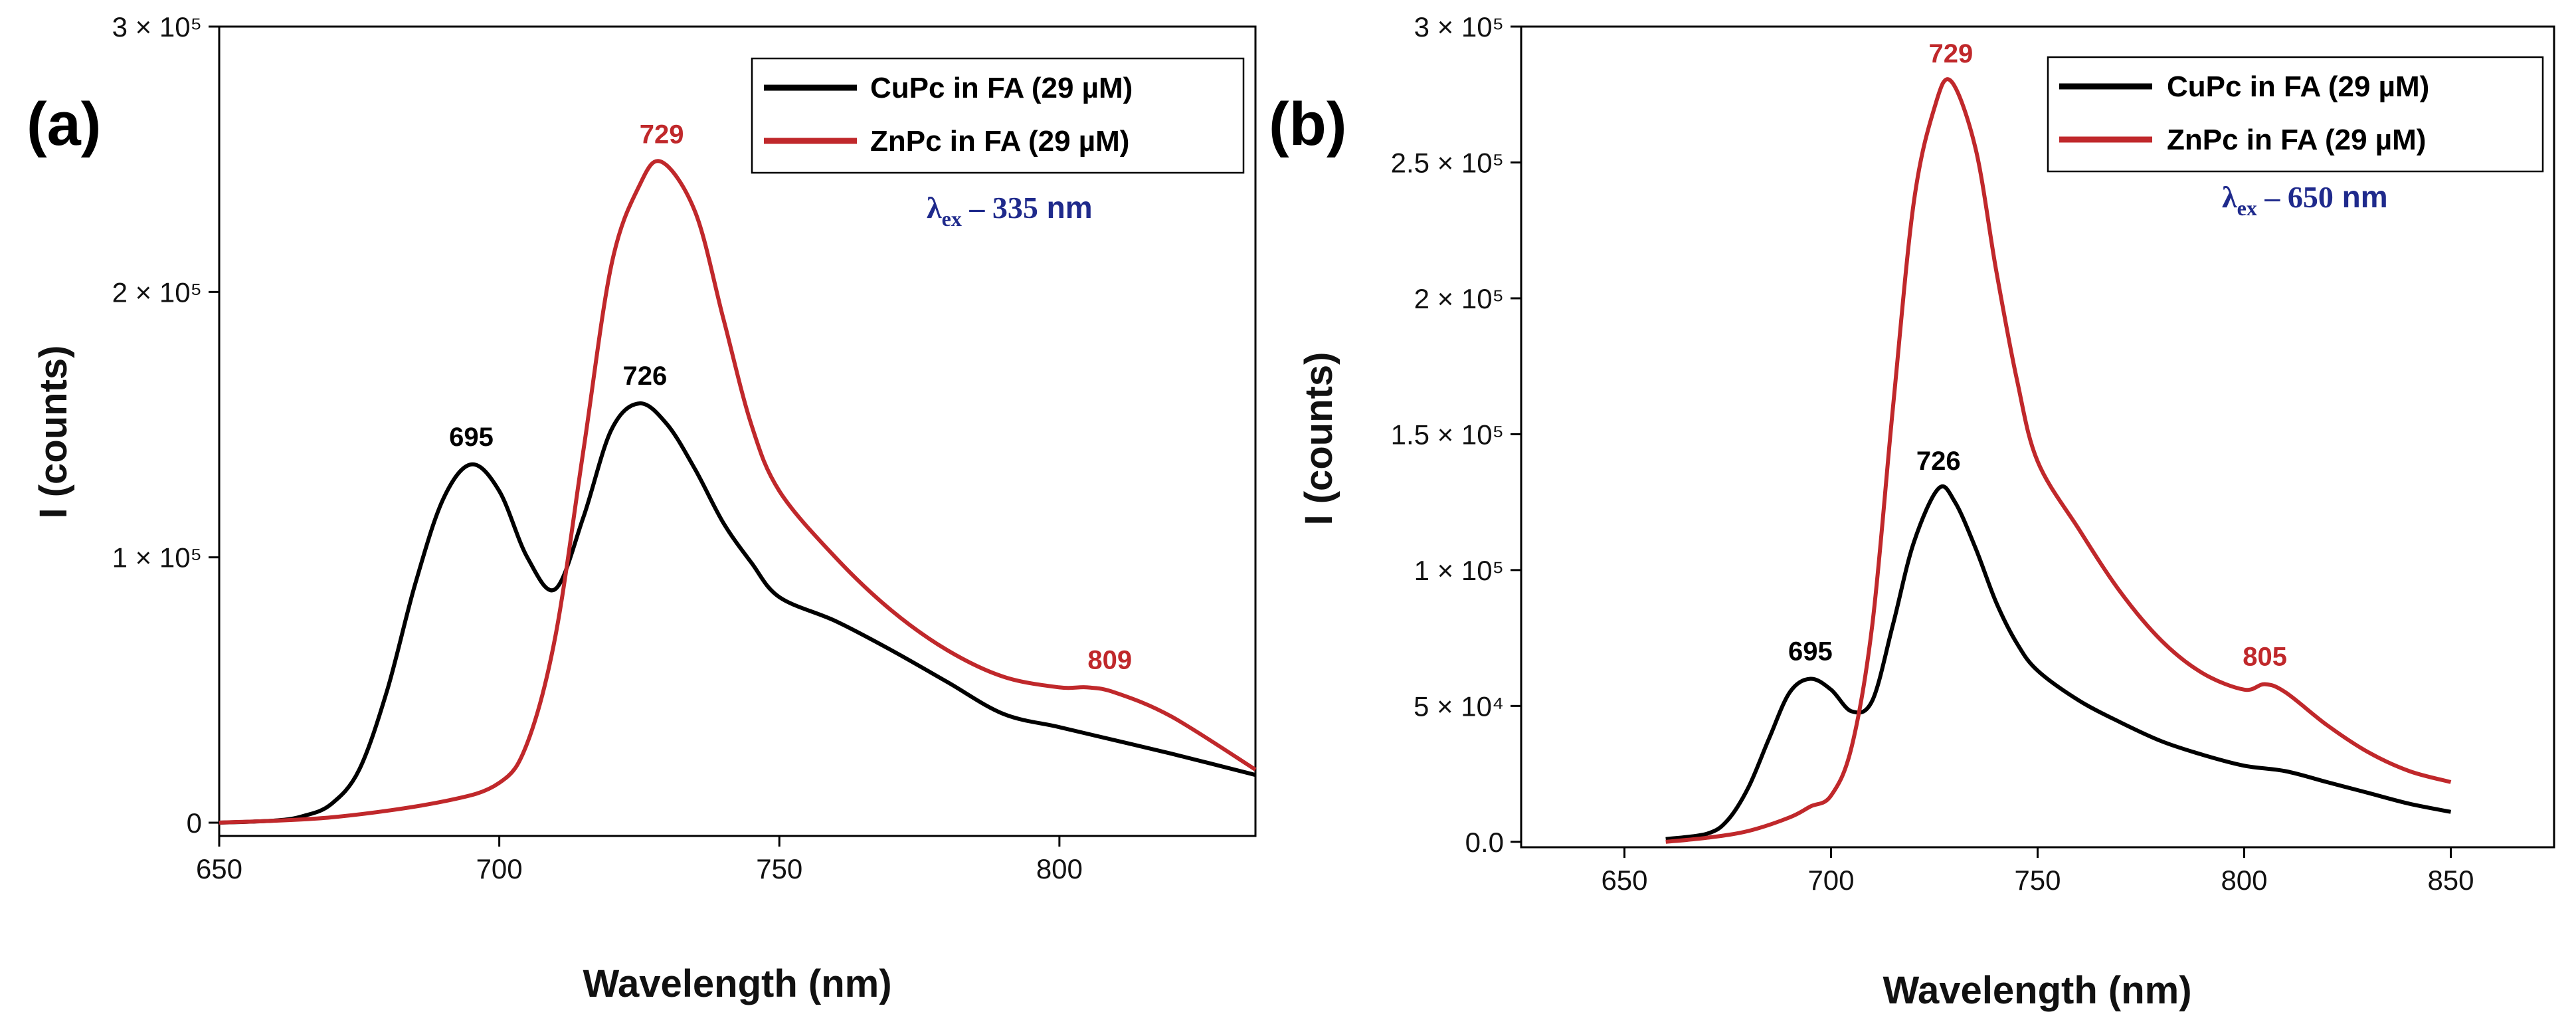  I want to click on x-ticks: 650 700 750 800 850, so click(2037, 871).